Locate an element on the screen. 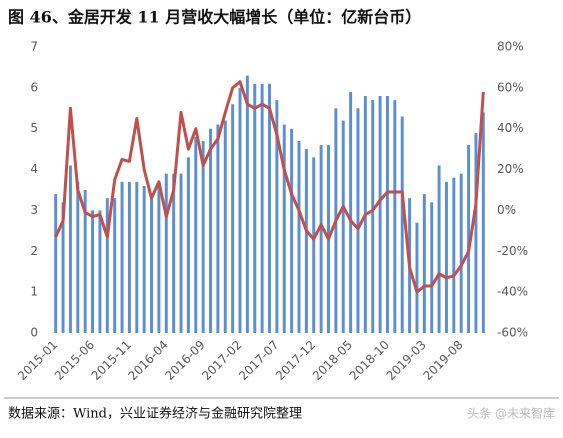 The width and height of the screenshot is (563, 438). x-tick-label: 2015-01 is located at coordinates (37, 360).